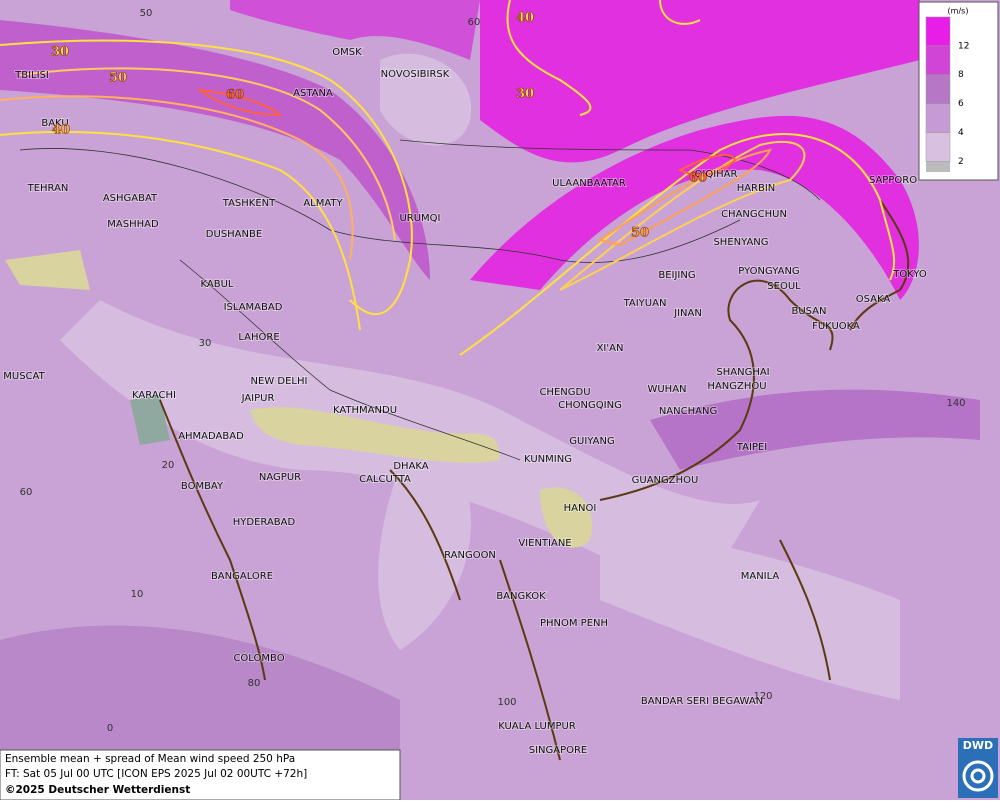  What do you see at coordinates (688, 411) in the screenshot?
I see `city-label: NANCHANG` at bounding box center [688, 411].